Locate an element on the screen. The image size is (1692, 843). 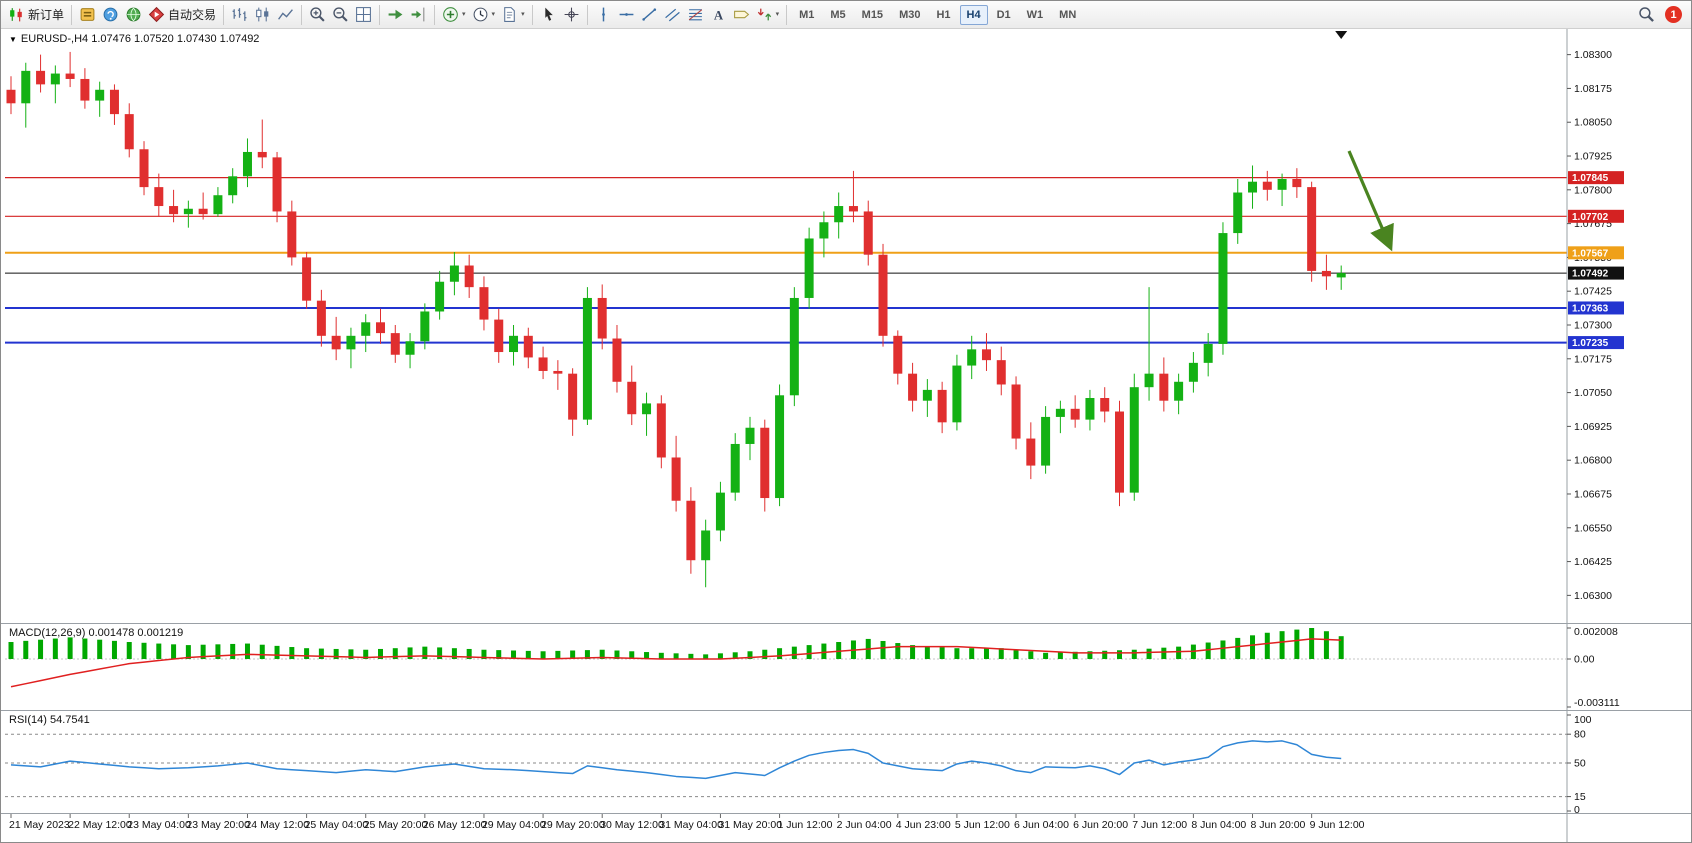
candles-chart-button is located at coordinates (262, 15).